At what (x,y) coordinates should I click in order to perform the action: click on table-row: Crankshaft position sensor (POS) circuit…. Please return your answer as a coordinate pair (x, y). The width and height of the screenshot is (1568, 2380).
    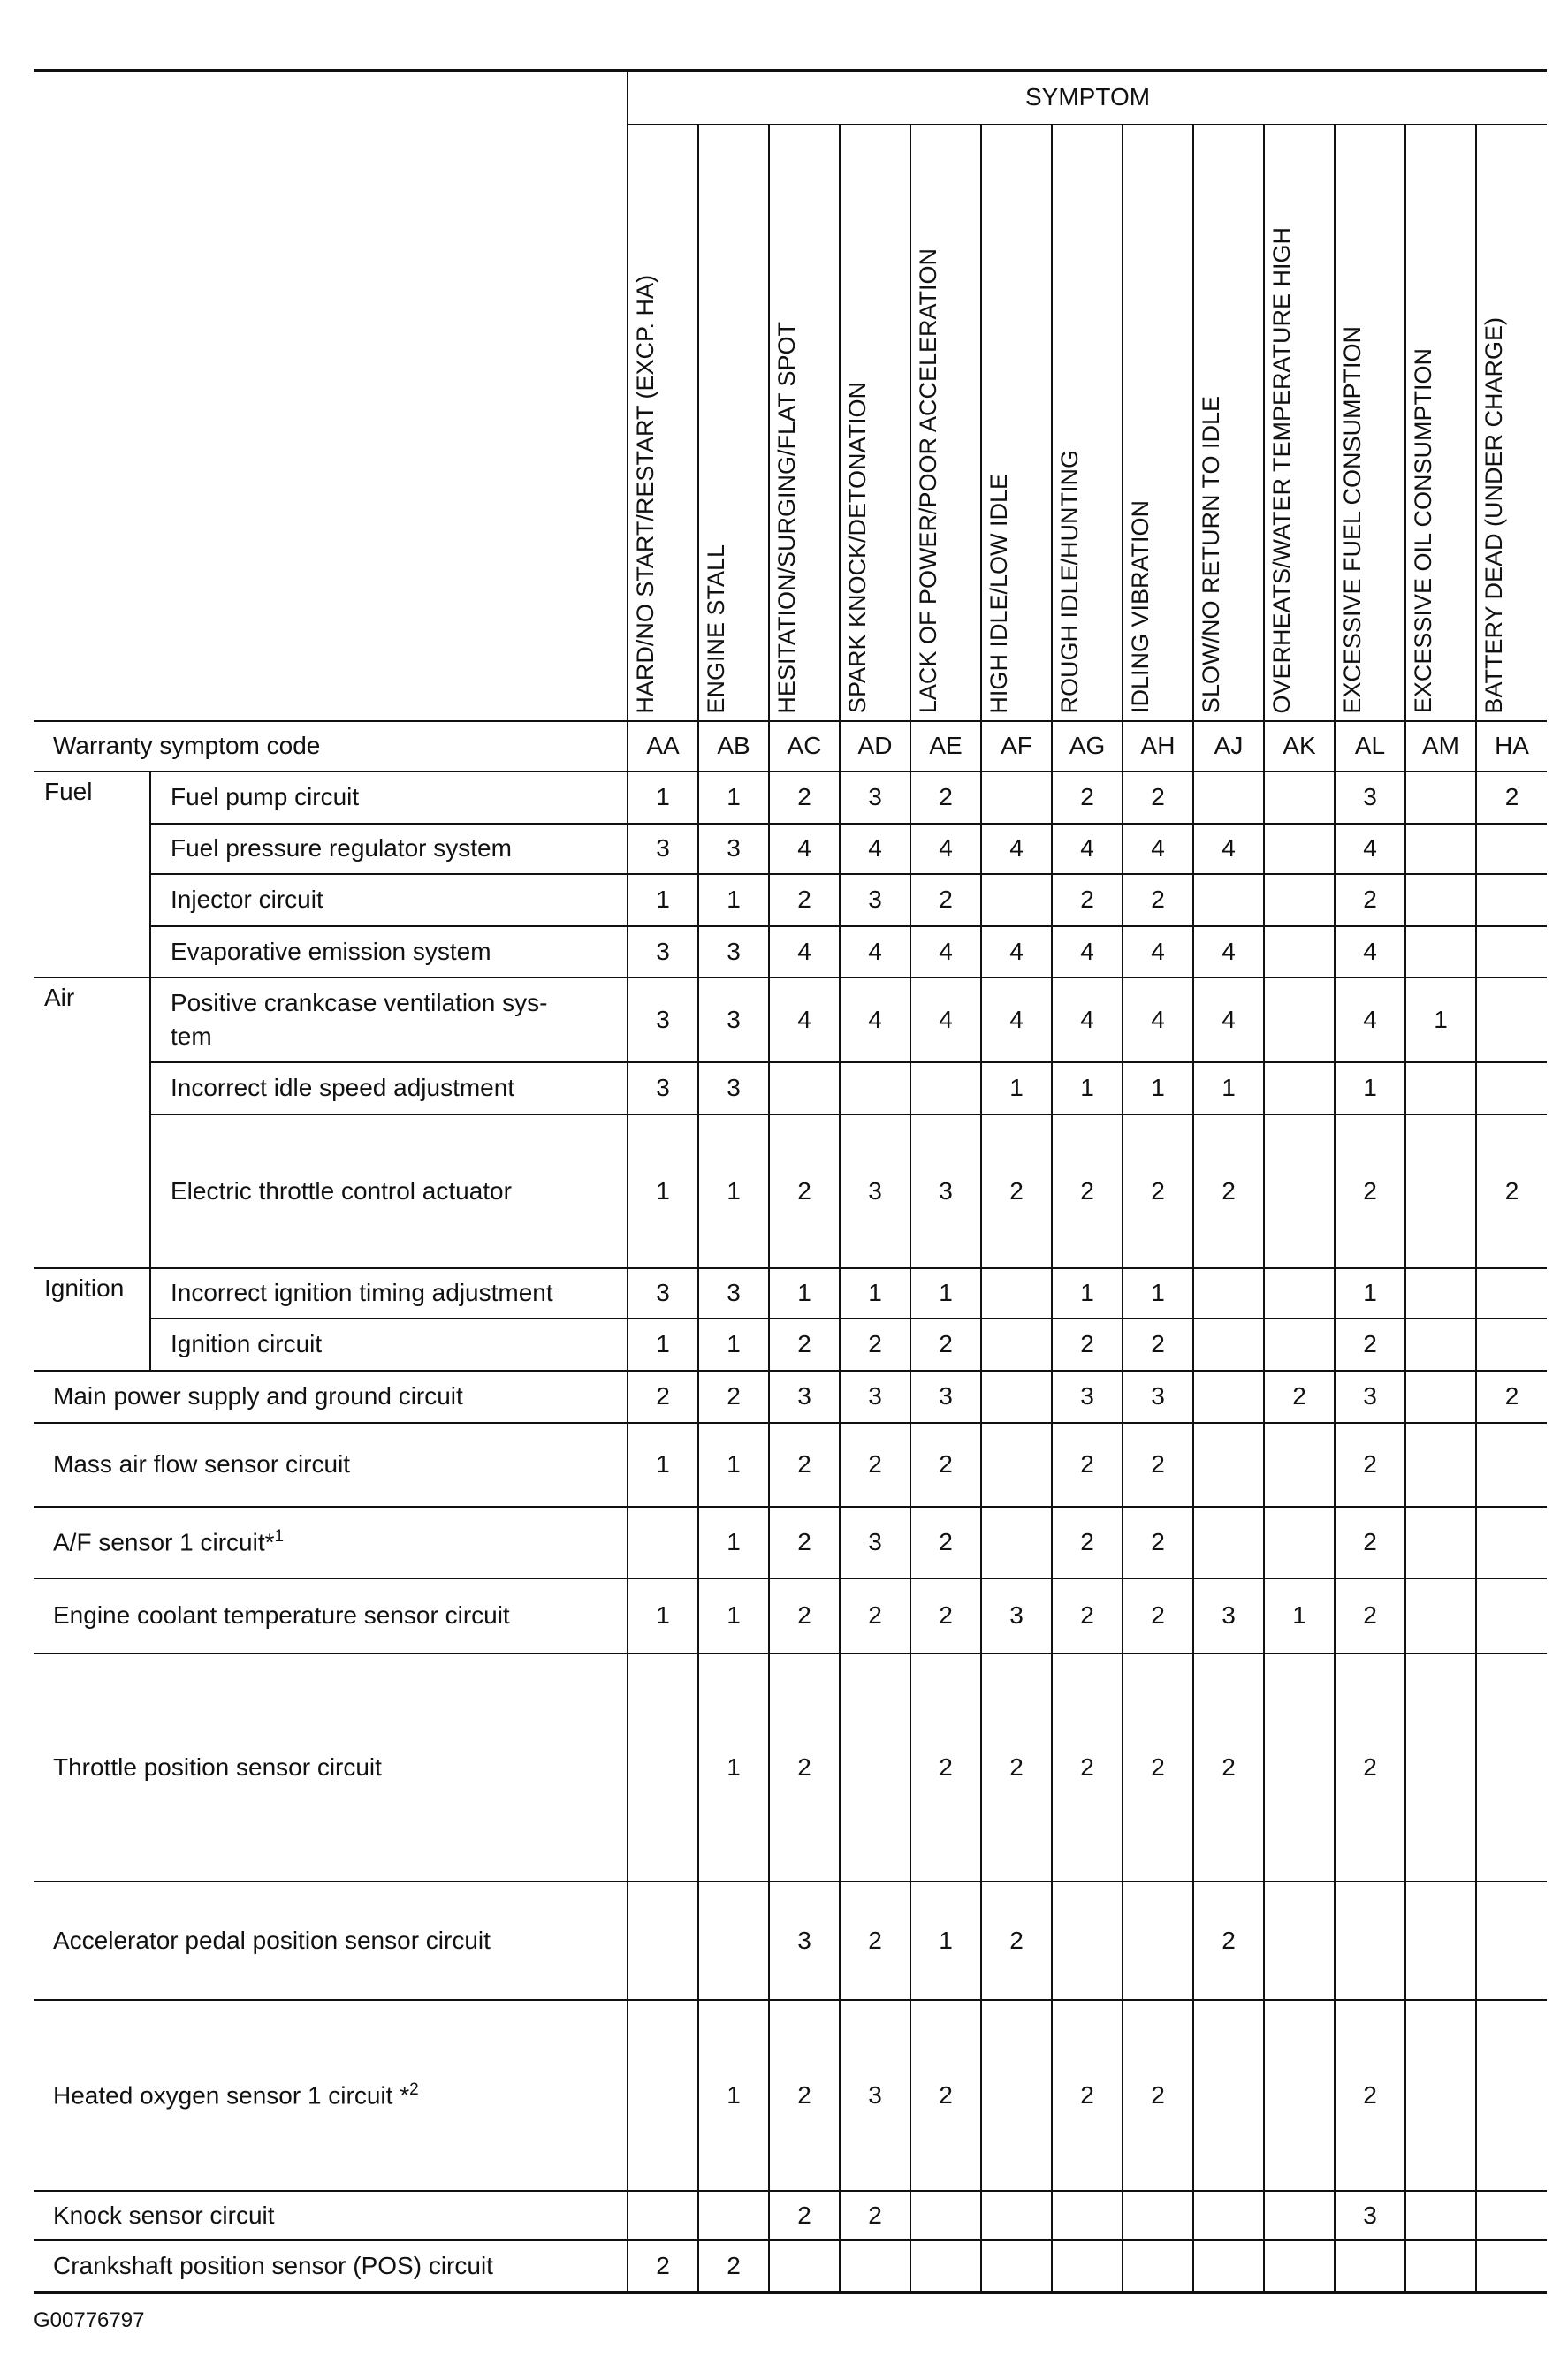
    Looking at the image, I should click on (791, 2266).